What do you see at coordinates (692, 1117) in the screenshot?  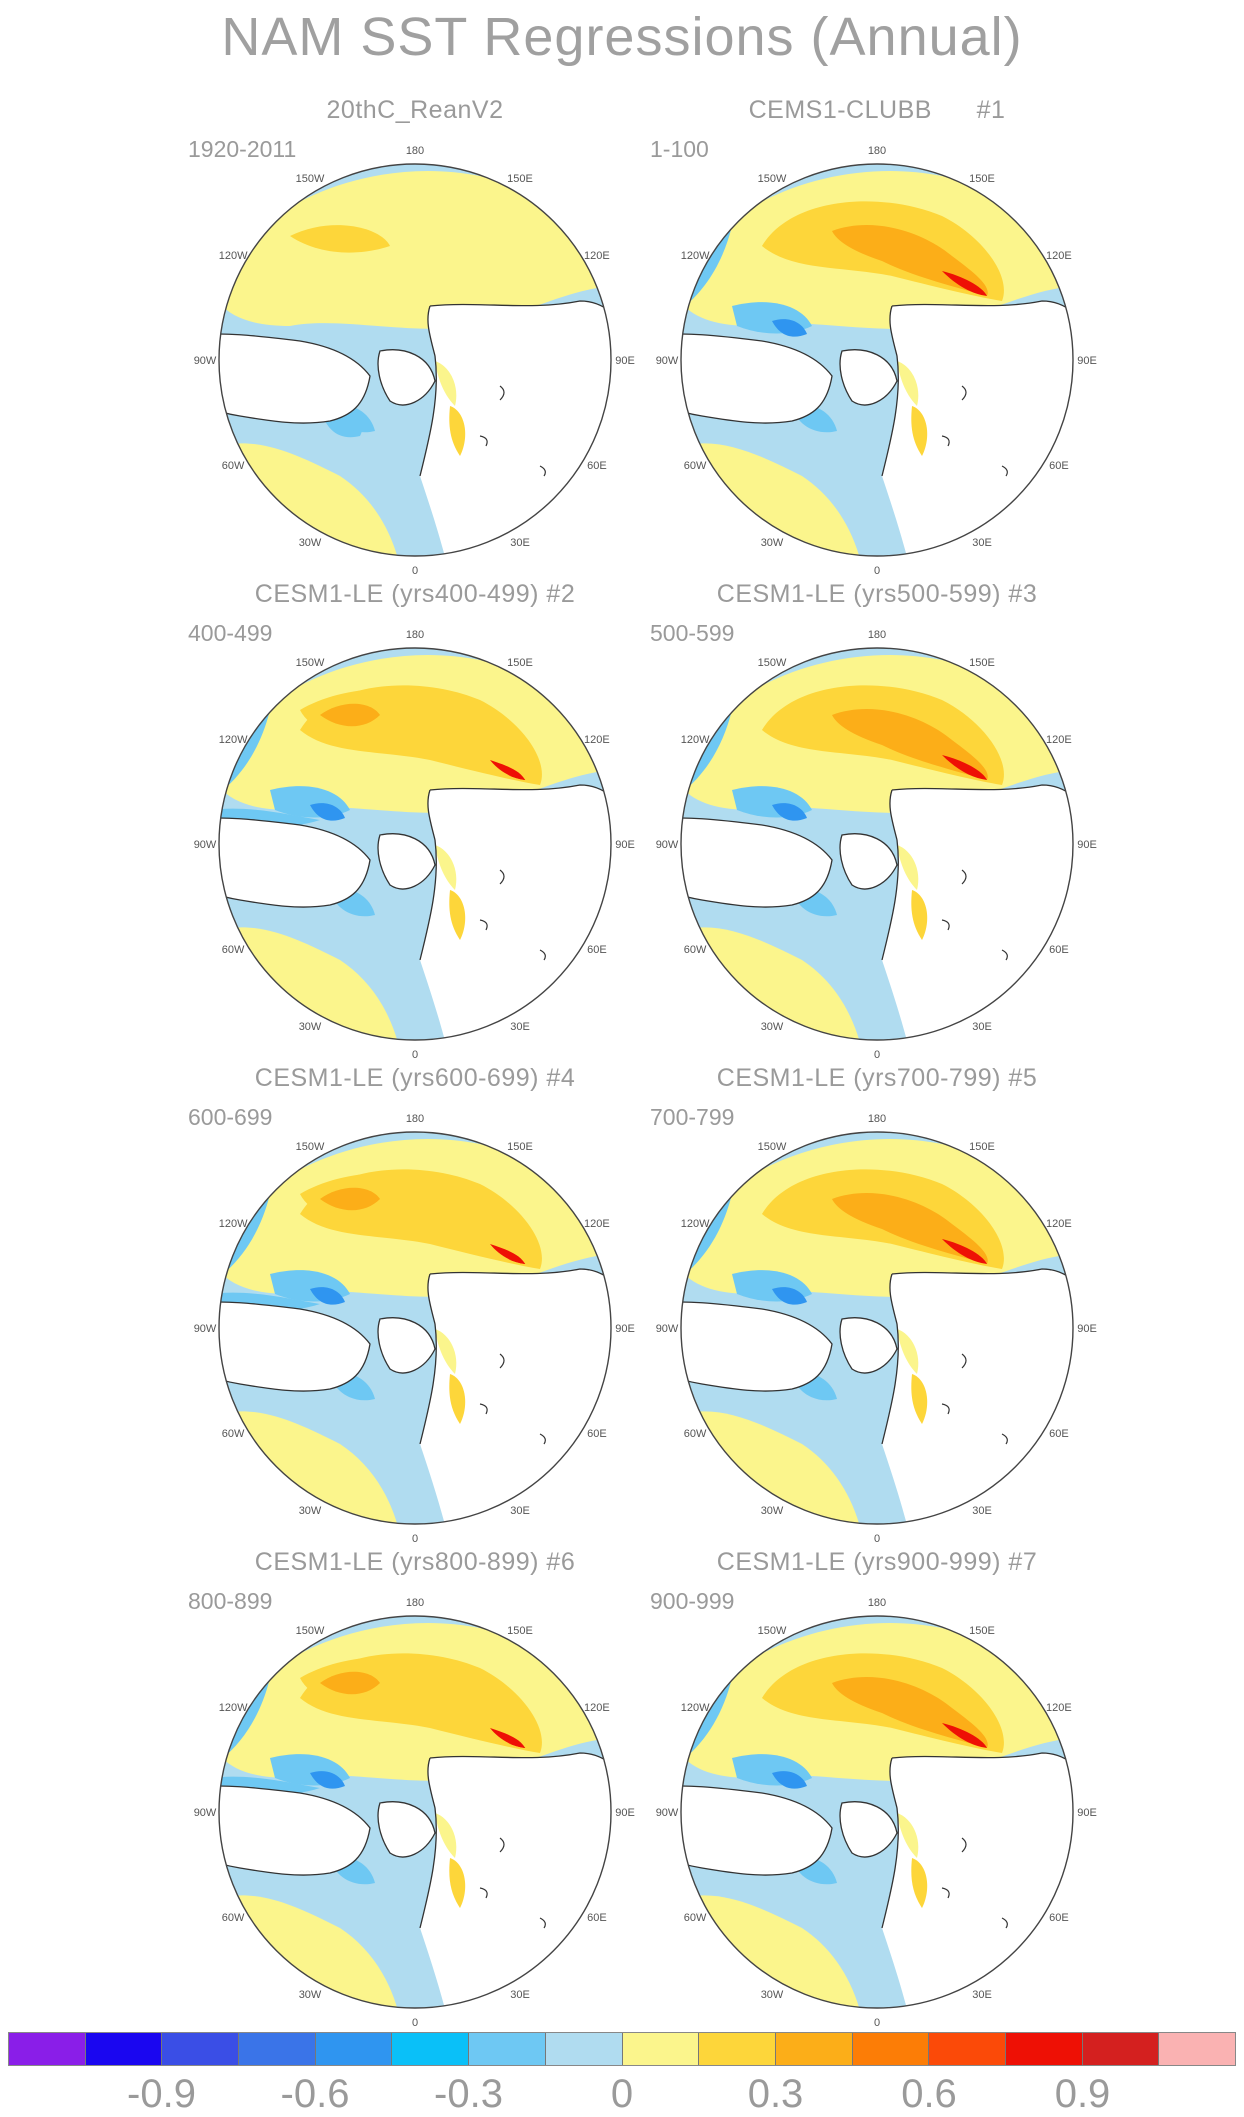 I see `panel-years: 700-799` at bounding box center [692, 1117].